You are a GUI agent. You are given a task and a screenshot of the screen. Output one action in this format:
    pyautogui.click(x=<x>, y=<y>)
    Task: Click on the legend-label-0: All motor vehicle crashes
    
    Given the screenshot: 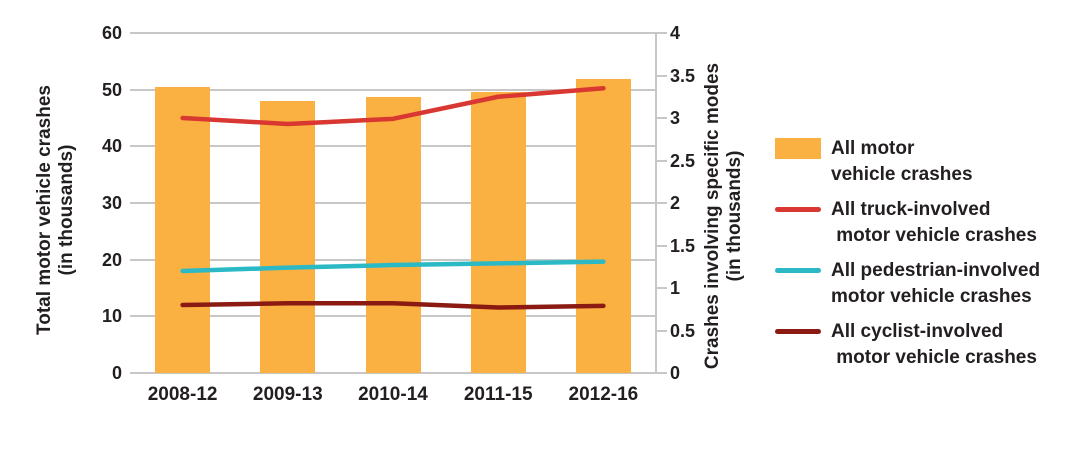 What is the action you would take?
    pyautogui.click(x=902, y=162)
    